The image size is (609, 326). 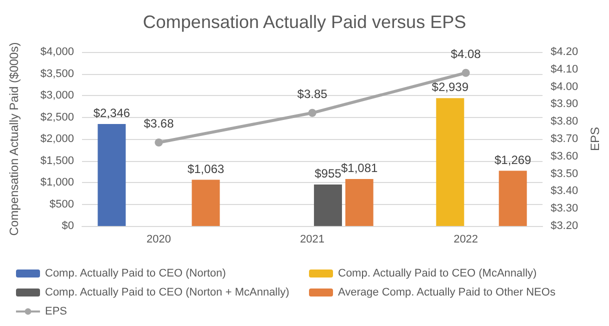 What do you see at coordinates (564, 122) in the screenshot?
I see `y2-tick-label: $3.80` at bounding box center [564, 122].